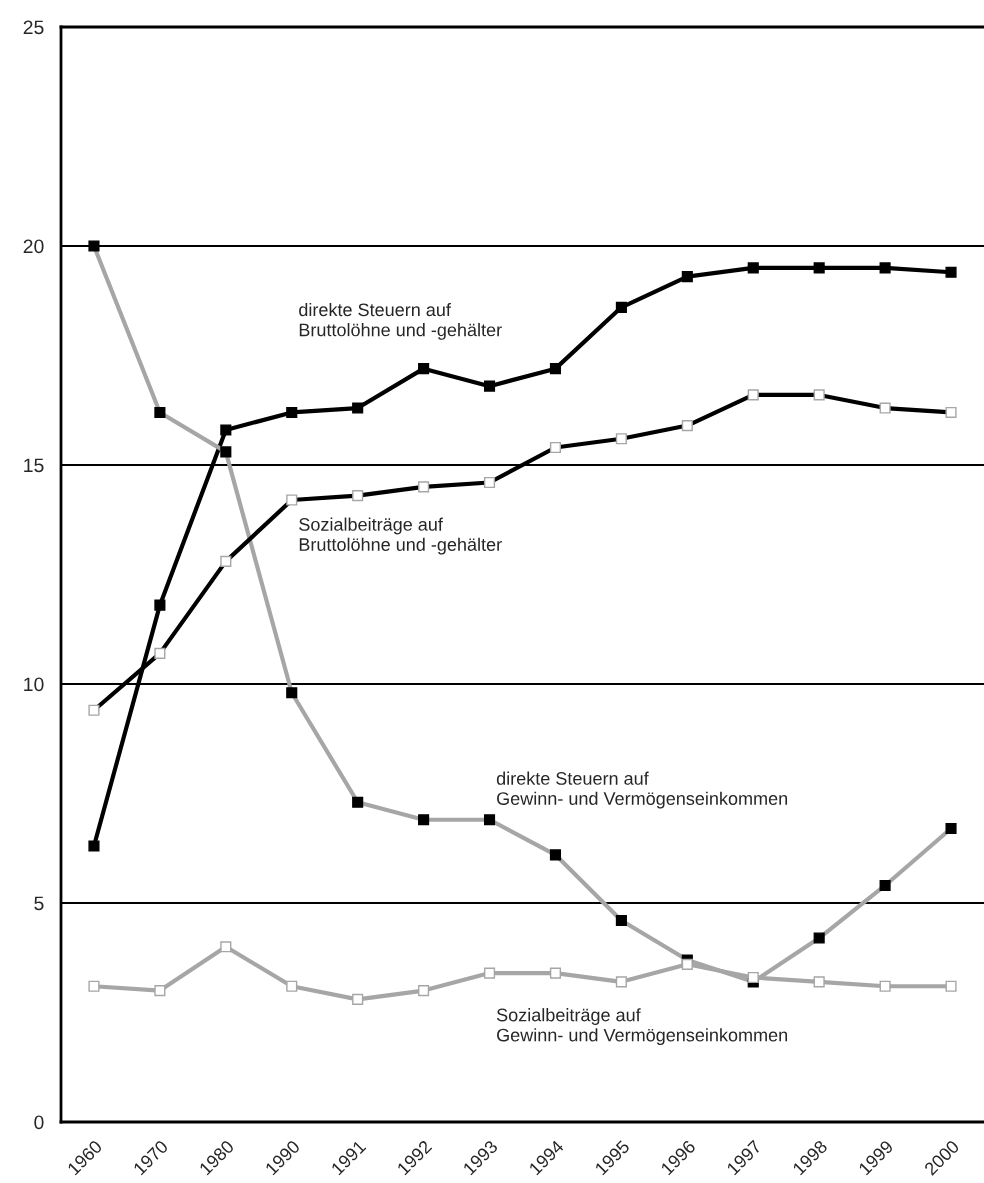 Image resolution: width=984 pixels, height=1183 pixels. Describe the element at coordinates (33, 246) in the screenshot. I see `y-tick-label: 20` at that location.